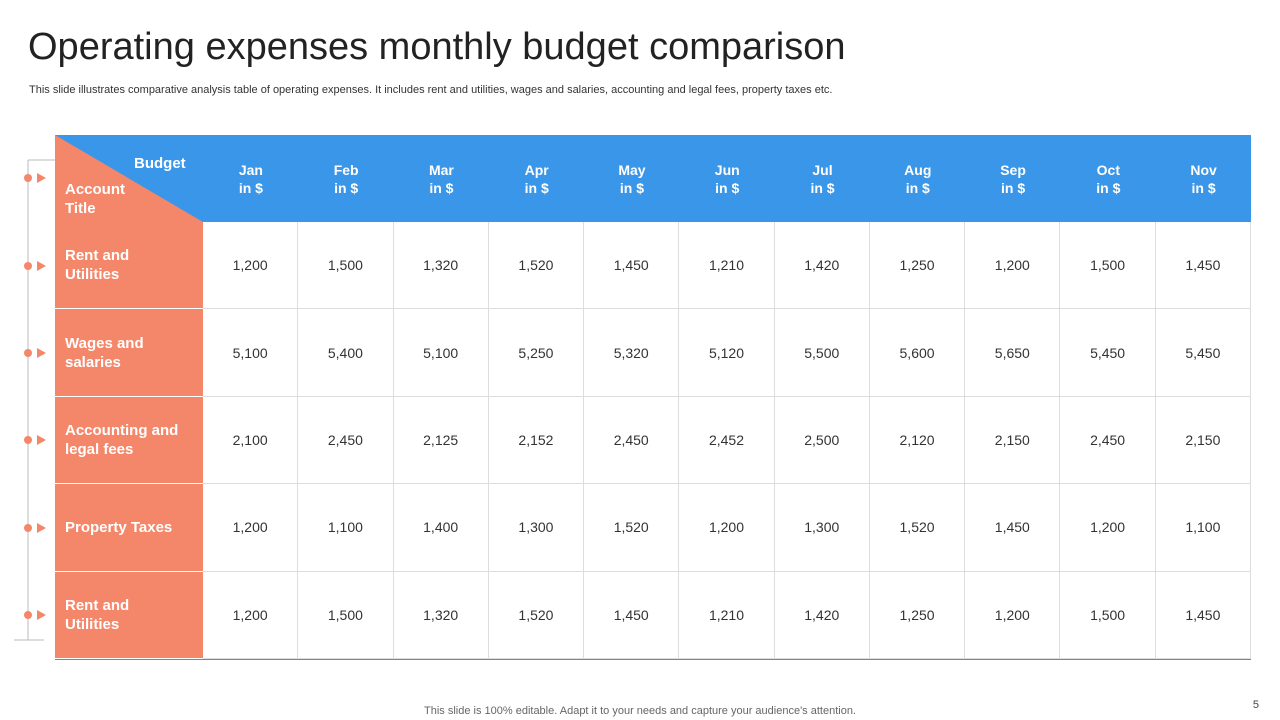 The height and width of the screenshot is (720, 1280). I want to click on header-month: Mar, so click(441, 169).